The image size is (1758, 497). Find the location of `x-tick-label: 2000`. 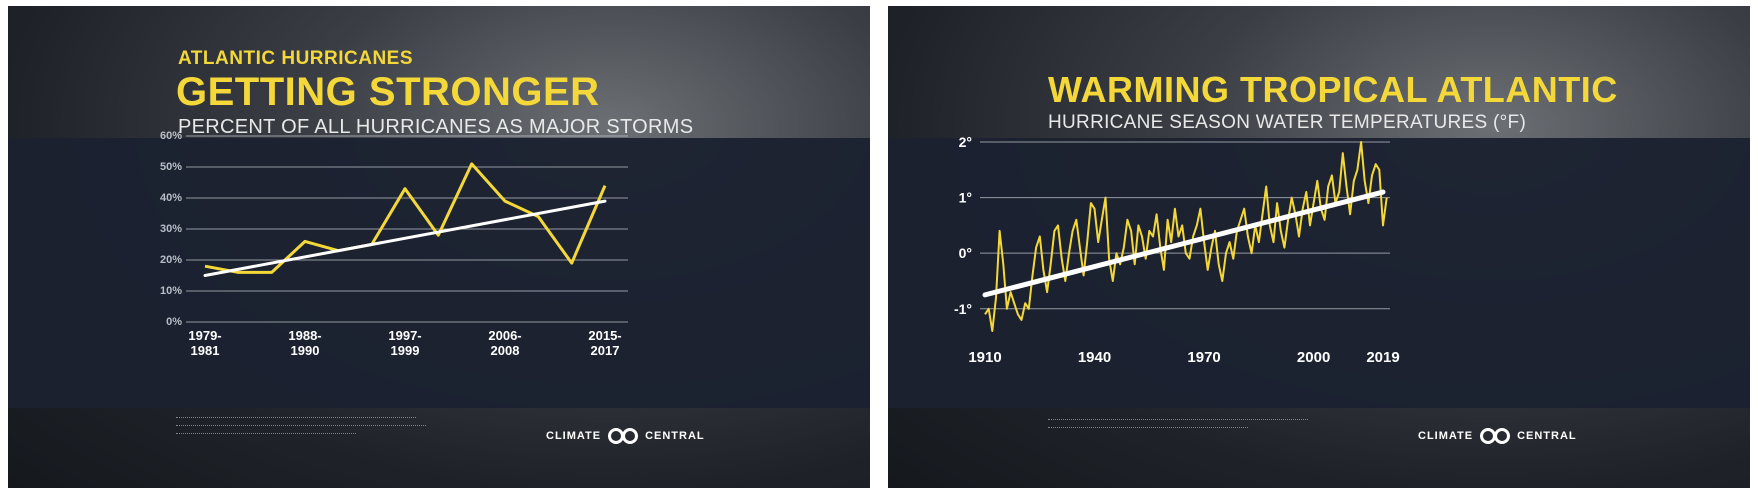

x-tick-label: 2000 is located at coordinates (1313, 357).